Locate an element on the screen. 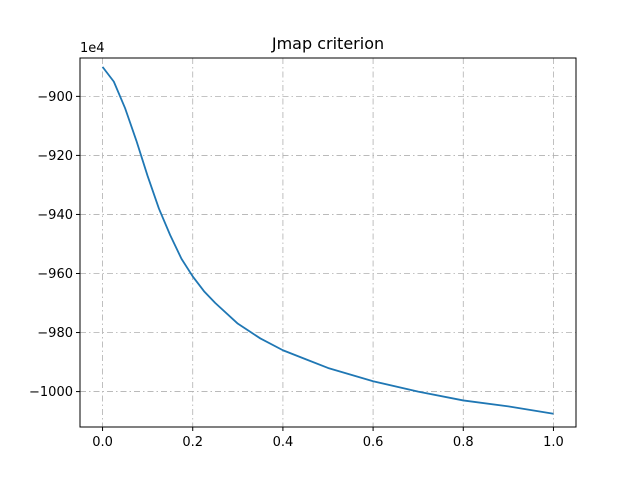 This screenshot has height=480, width=640. y-tick-label: −920 is located at coordinates (55, 156).